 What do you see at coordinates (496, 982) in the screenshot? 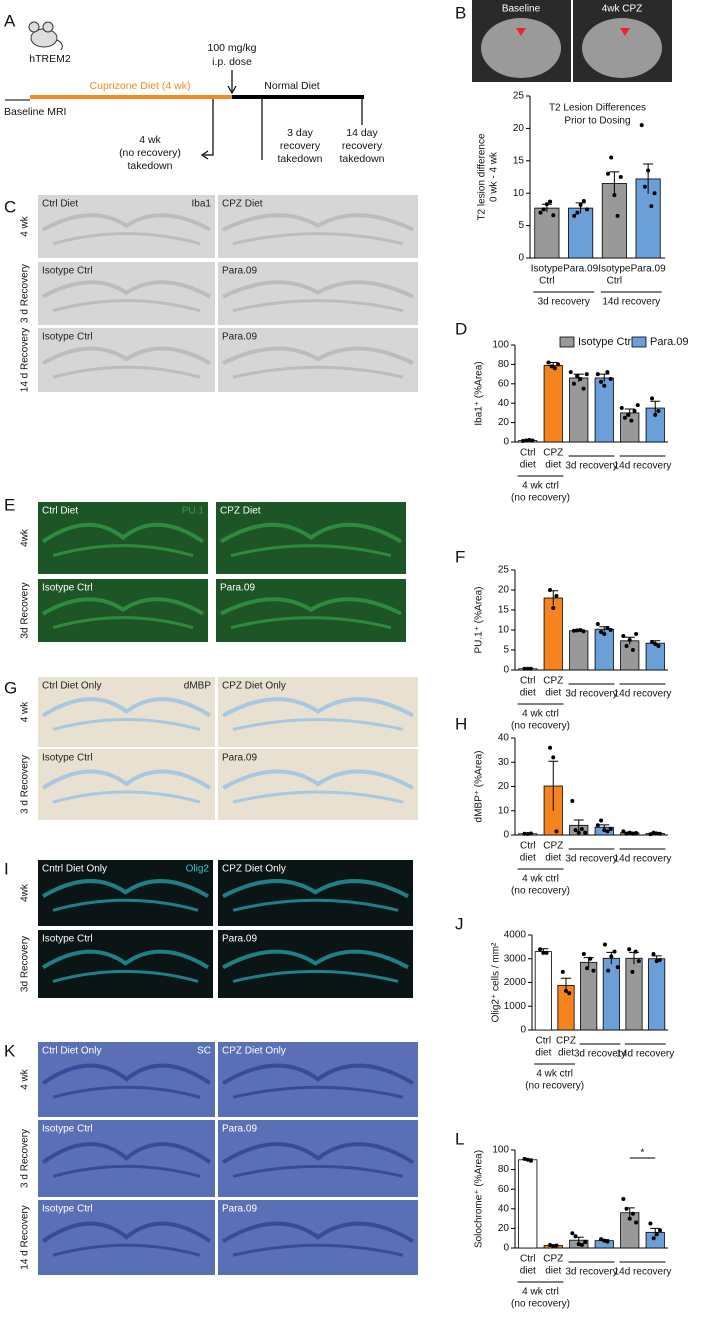
I see `y-axis-label: Olig2⁺ cells / mm²` at bounding box center [496, 982].